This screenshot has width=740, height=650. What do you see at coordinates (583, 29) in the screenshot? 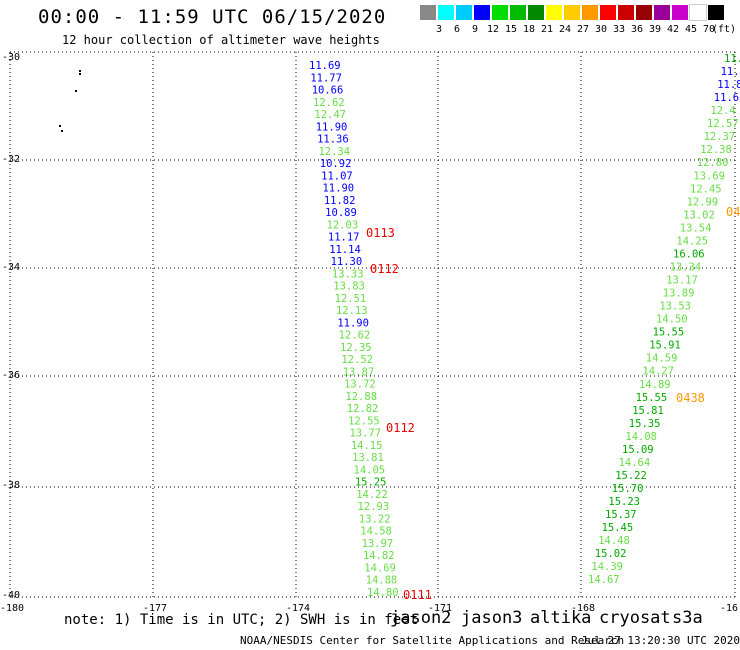
I see `legend-label: 27` at bounding box center [583, 29].